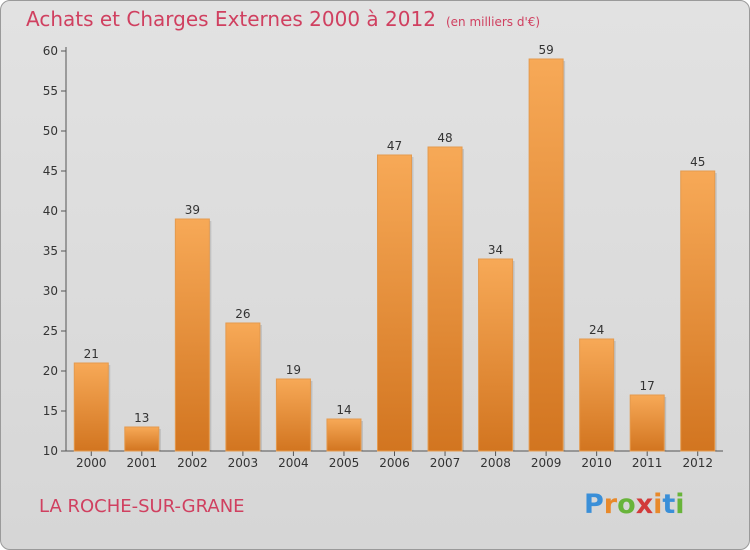 This screenshot has height=550, width=750. What do you see at coordinates (50, 411) in the screenshot?
I see `y-tick-label: 15` at bounding box center [50, 411].